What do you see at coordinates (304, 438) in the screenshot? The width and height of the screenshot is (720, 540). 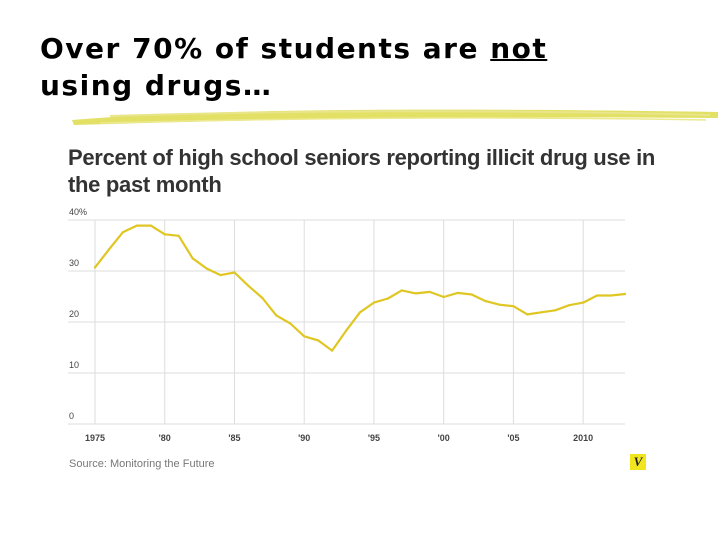 I see `x-tick-label: '90` at bounding box center [304, 438].